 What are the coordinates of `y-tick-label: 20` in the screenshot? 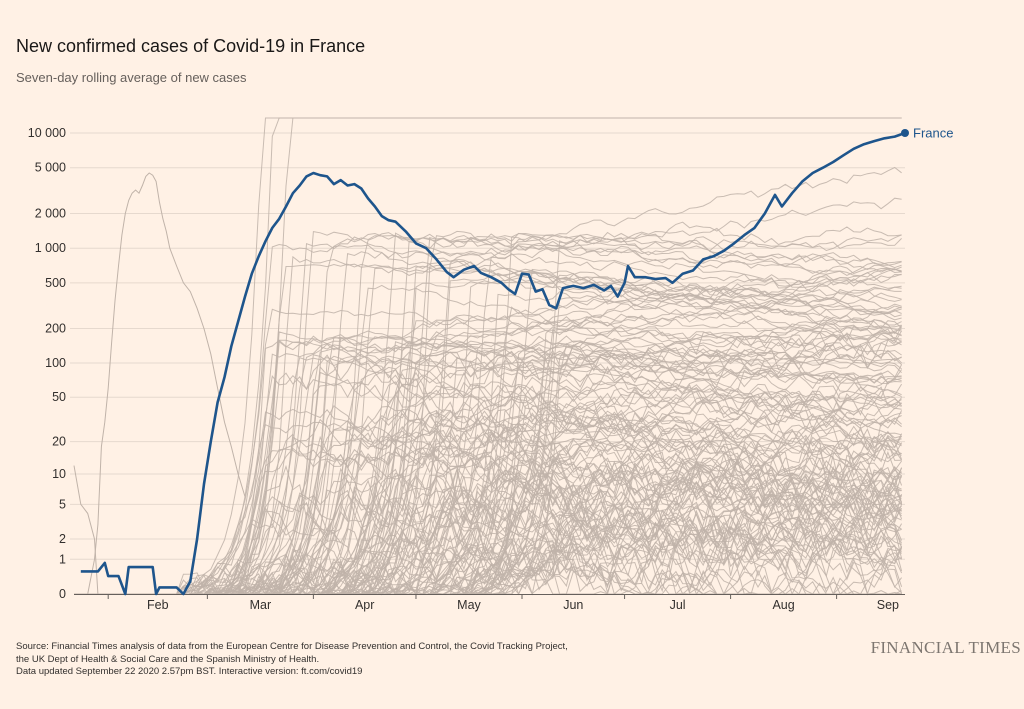 It's located at (59, 442).